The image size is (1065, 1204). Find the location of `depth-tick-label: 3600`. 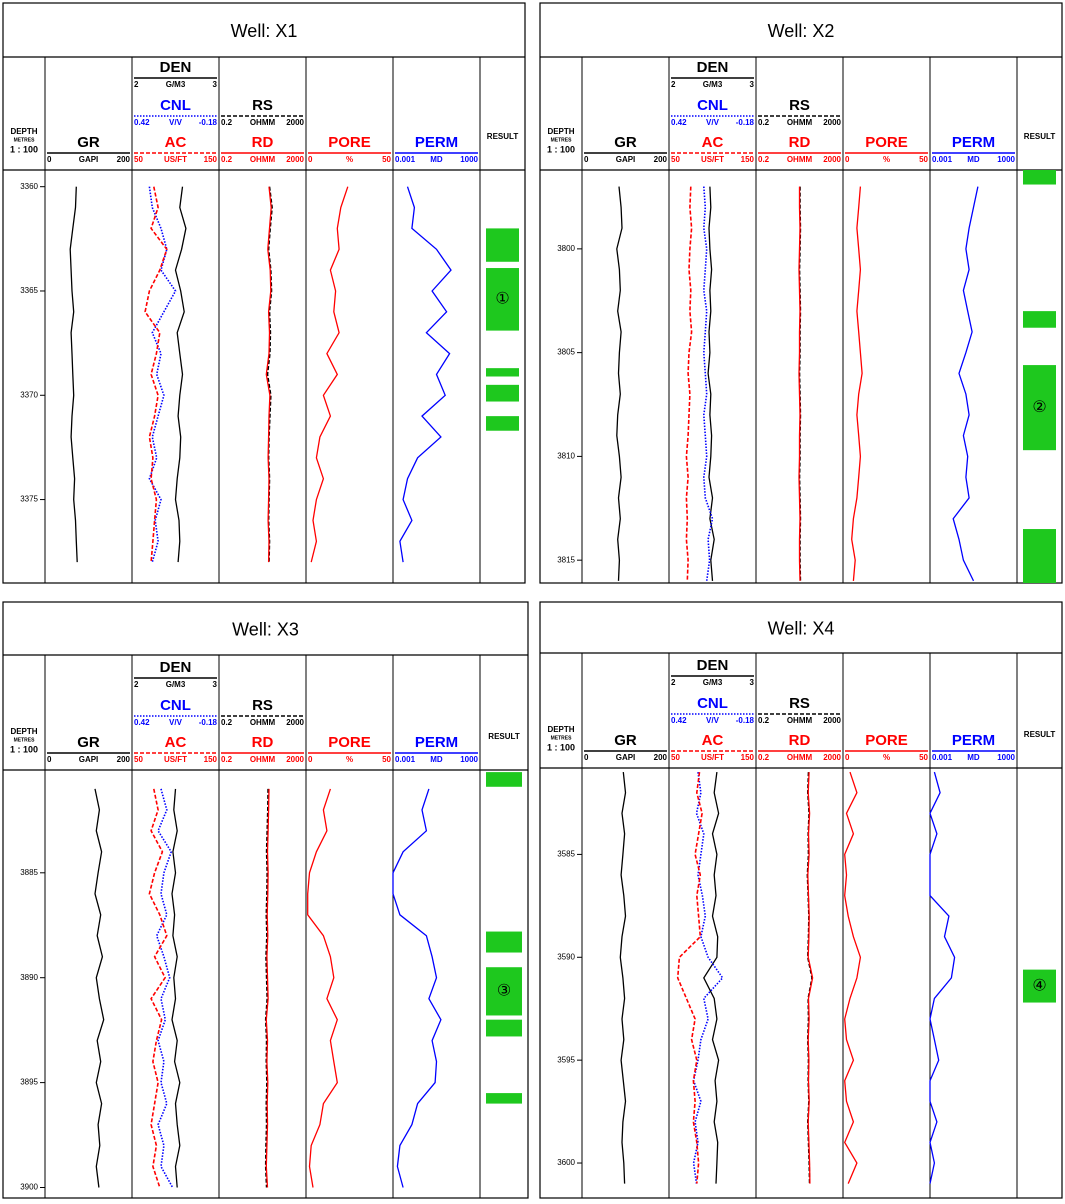

depth-tick-label: 3600 is located at coordinates (566, 1162).